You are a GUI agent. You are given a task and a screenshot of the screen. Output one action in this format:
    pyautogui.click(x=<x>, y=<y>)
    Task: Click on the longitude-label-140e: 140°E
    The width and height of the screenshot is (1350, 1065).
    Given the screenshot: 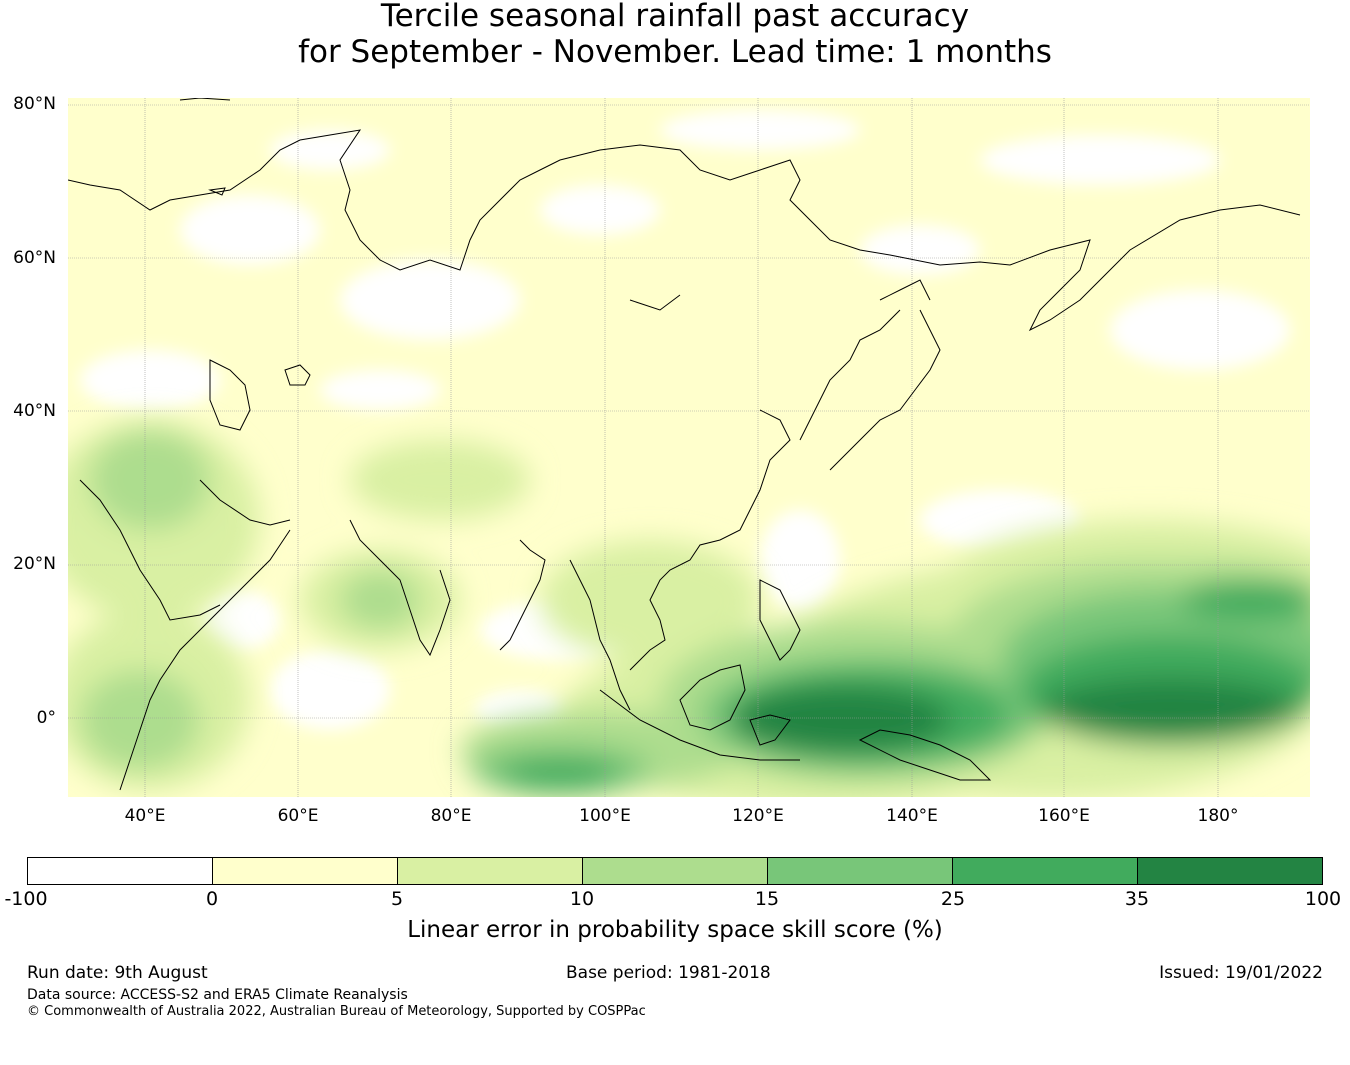 What is the action you would take?
    pyautogui.click(x=912, y=816)
    